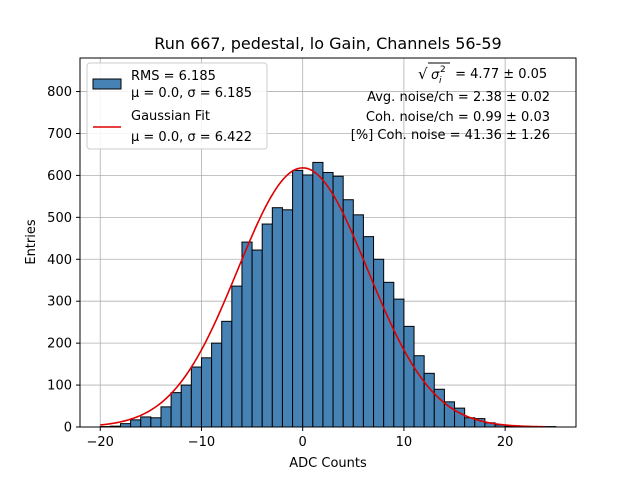 This screenshot has height=480, width=640. What do you see at coordinates (435, 75) in the screenshot?
I see `sigma-symbol: σ` at bounding box center [435, 75].